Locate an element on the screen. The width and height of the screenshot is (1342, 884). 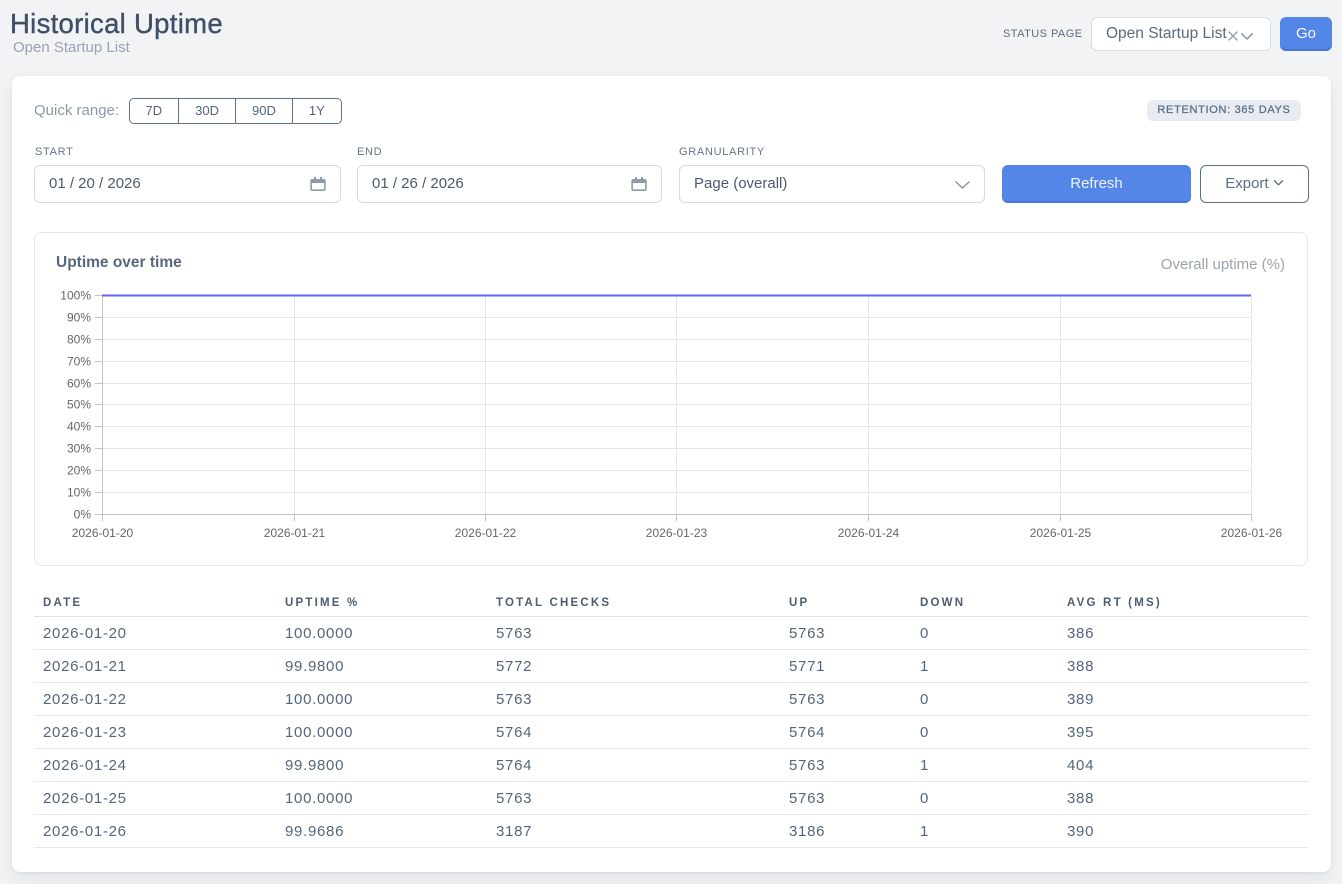
svg-text: 30% is located at coordinates (79, 449).